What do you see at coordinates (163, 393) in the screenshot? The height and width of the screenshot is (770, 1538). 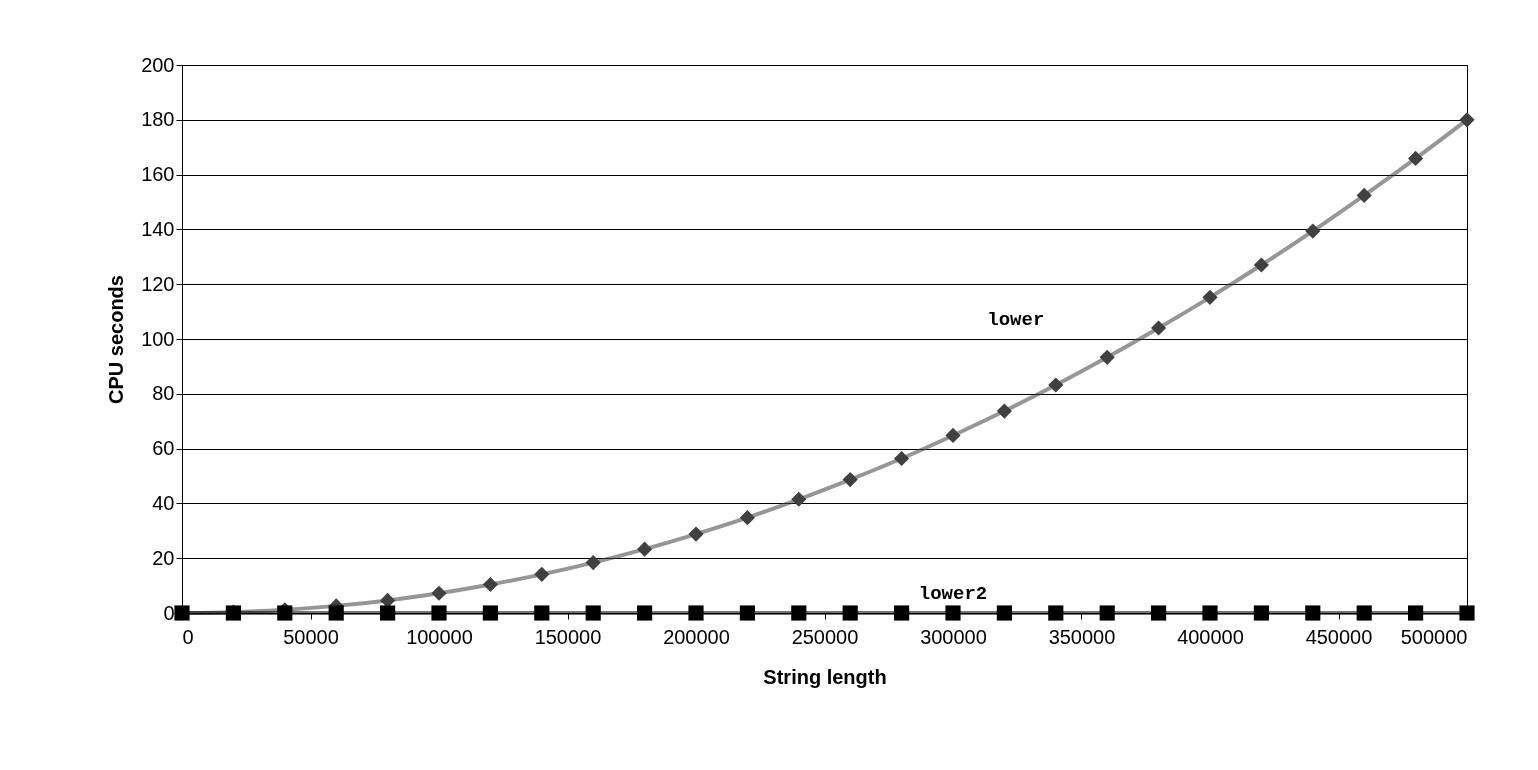 I see `y-tick-label: 80` at bounding box center [163, 393].